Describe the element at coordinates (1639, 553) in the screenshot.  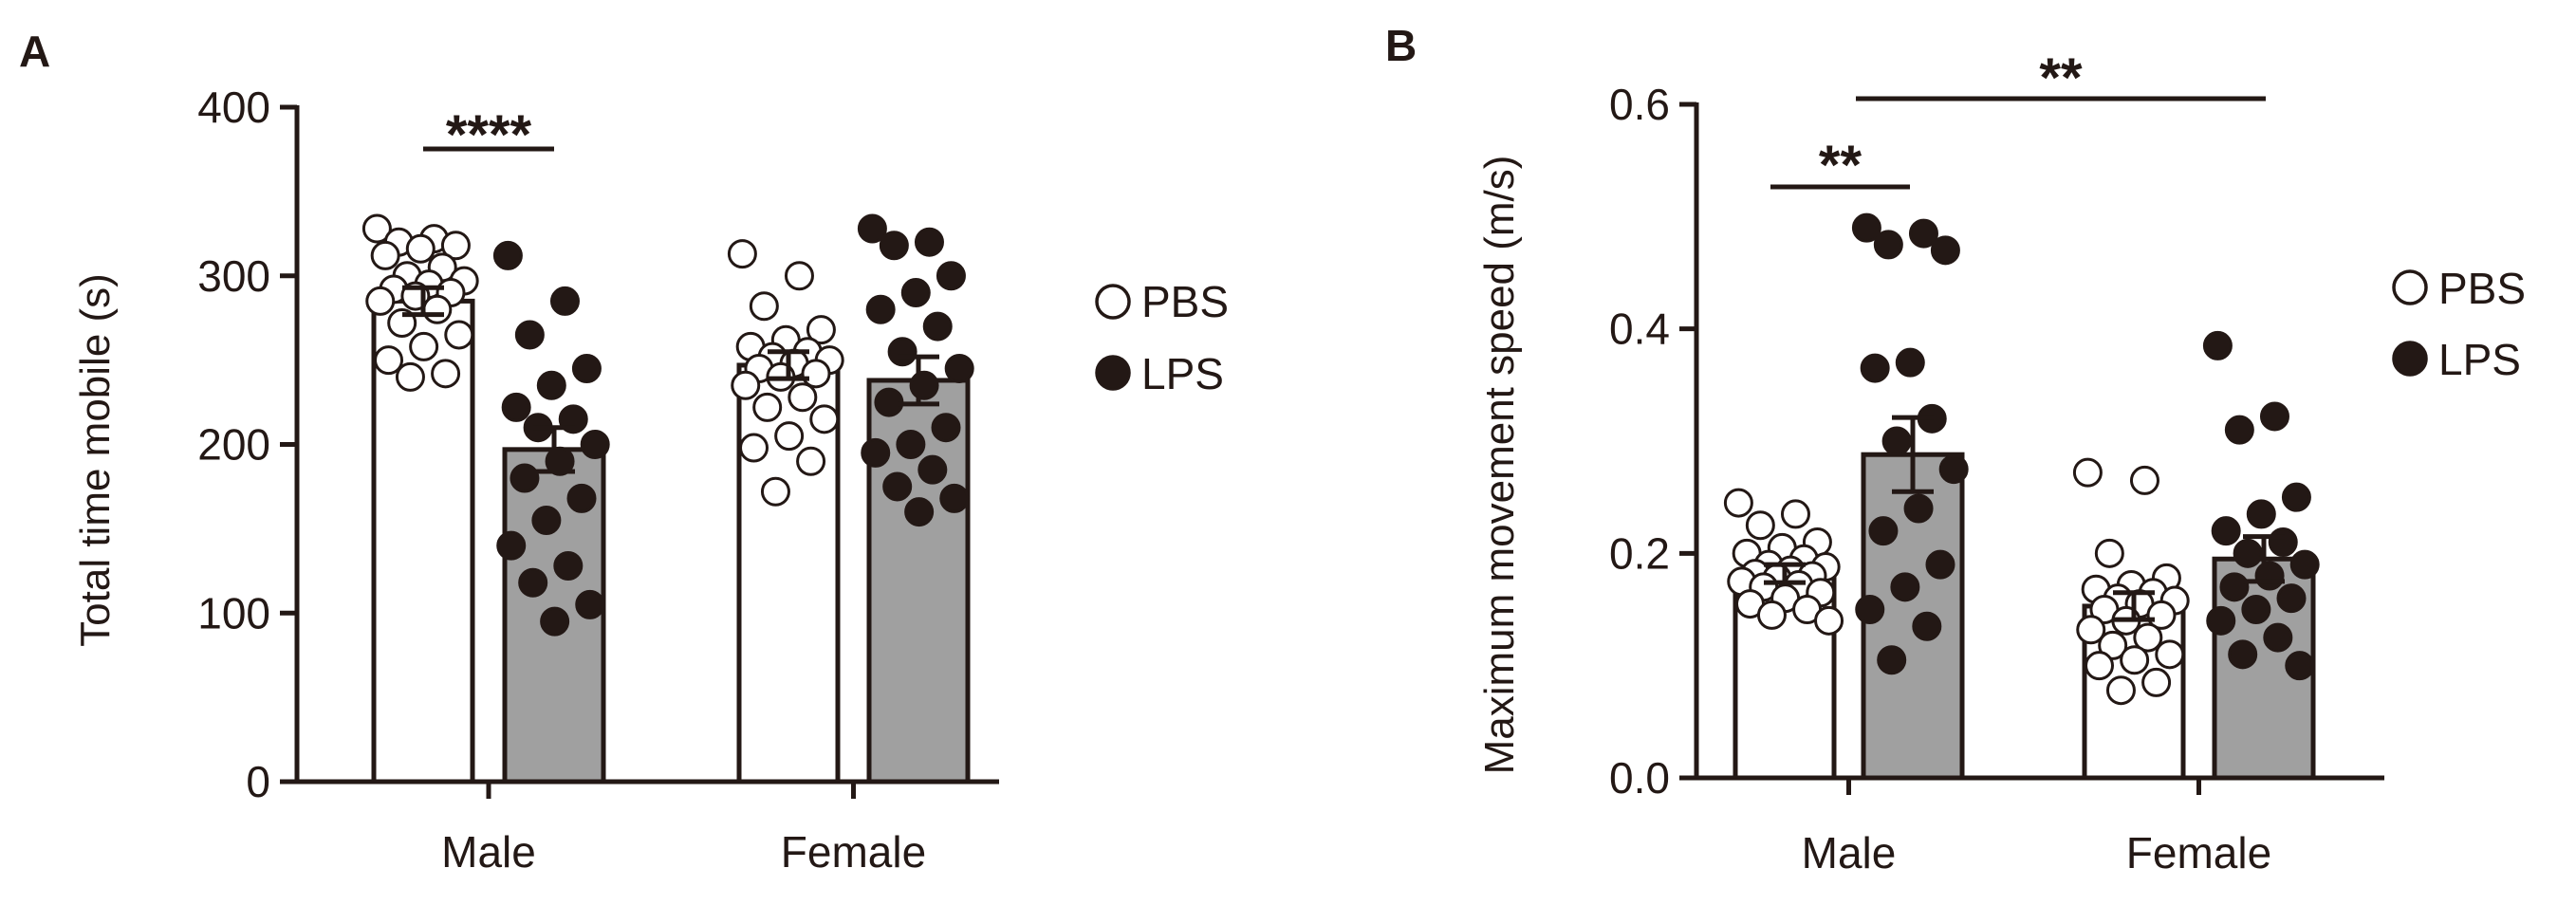
I see `y-tick-label: 0.2` at that location.